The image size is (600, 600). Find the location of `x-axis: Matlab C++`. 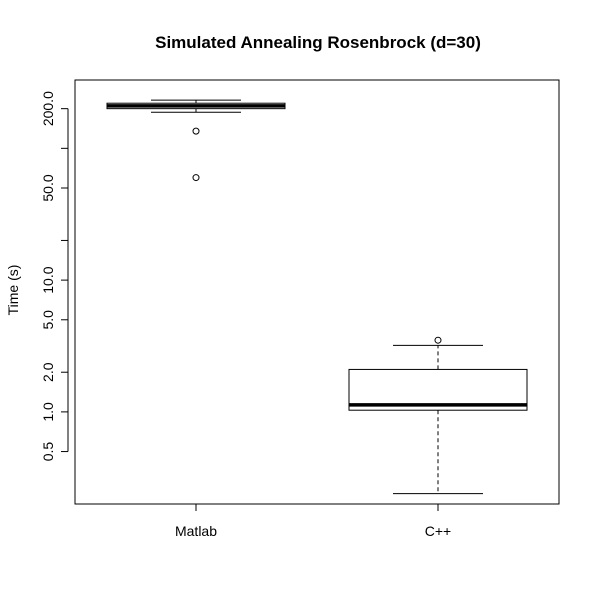

x-axis: Matlab C++ is located at coordinates (313, 521).